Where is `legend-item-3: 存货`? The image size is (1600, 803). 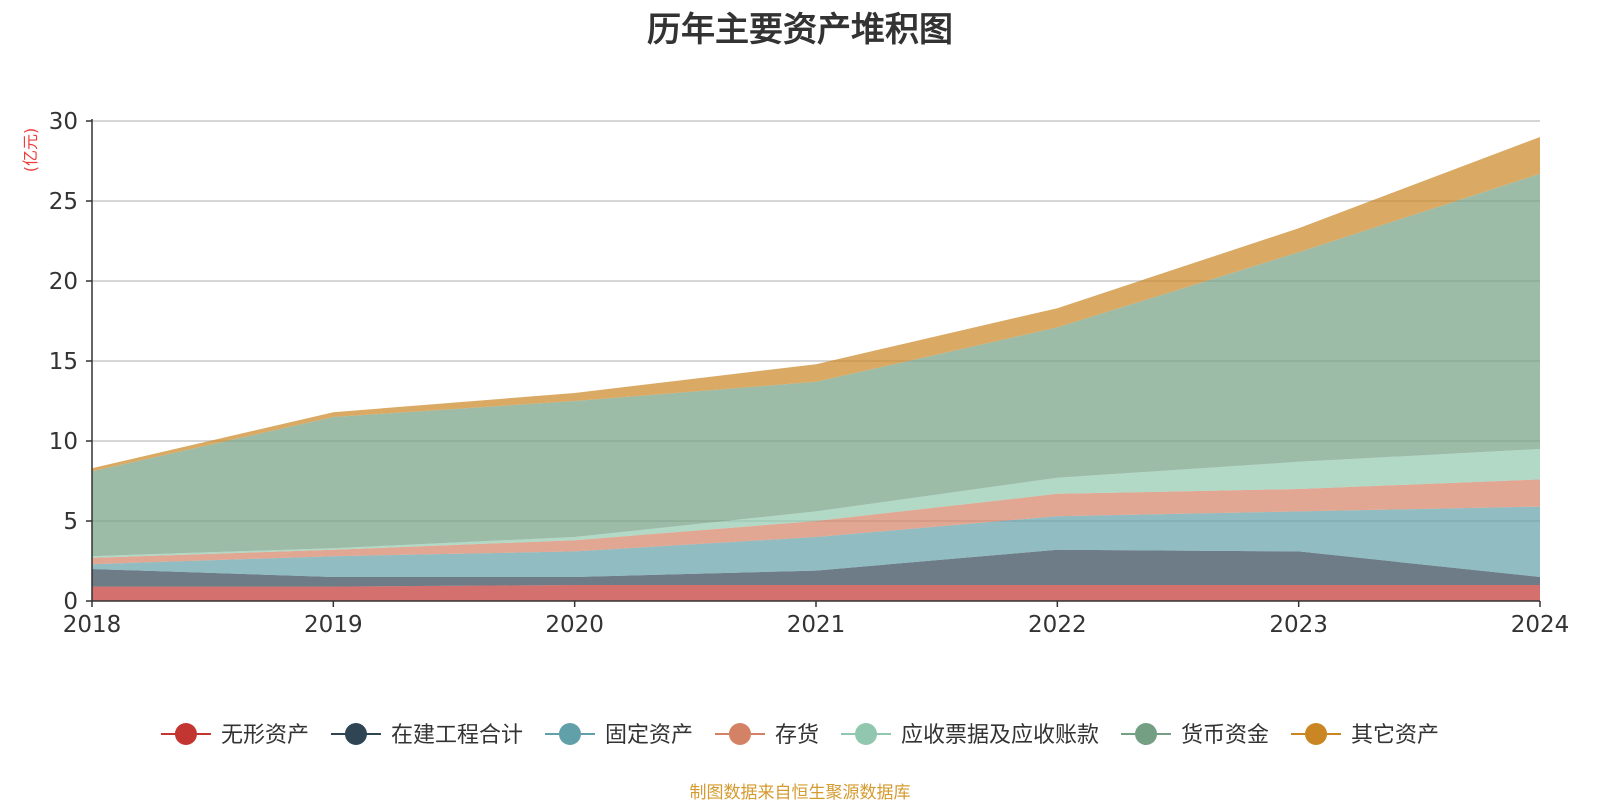
legend-item-3: 存货 is located at coordinates (766, 735).